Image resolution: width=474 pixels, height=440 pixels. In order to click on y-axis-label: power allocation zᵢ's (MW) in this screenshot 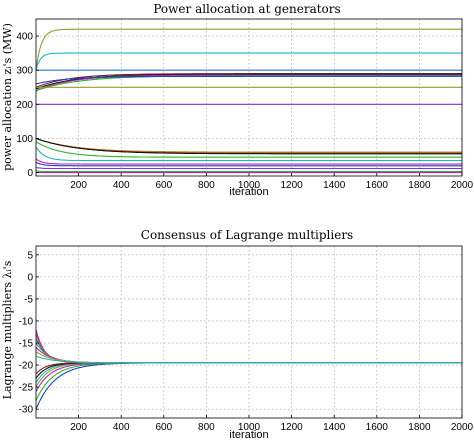, I will do `click(7, 97)`.